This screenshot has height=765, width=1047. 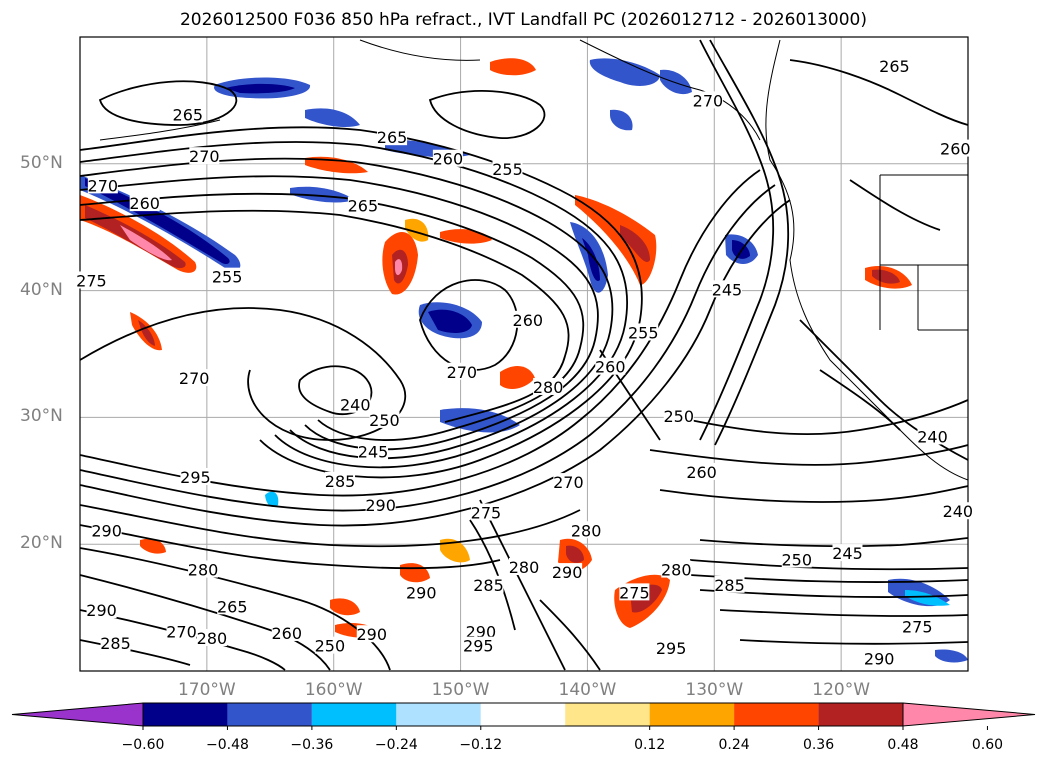 I want to click on colorbar-tick-label: −0.24, so click(x=396, y=745).